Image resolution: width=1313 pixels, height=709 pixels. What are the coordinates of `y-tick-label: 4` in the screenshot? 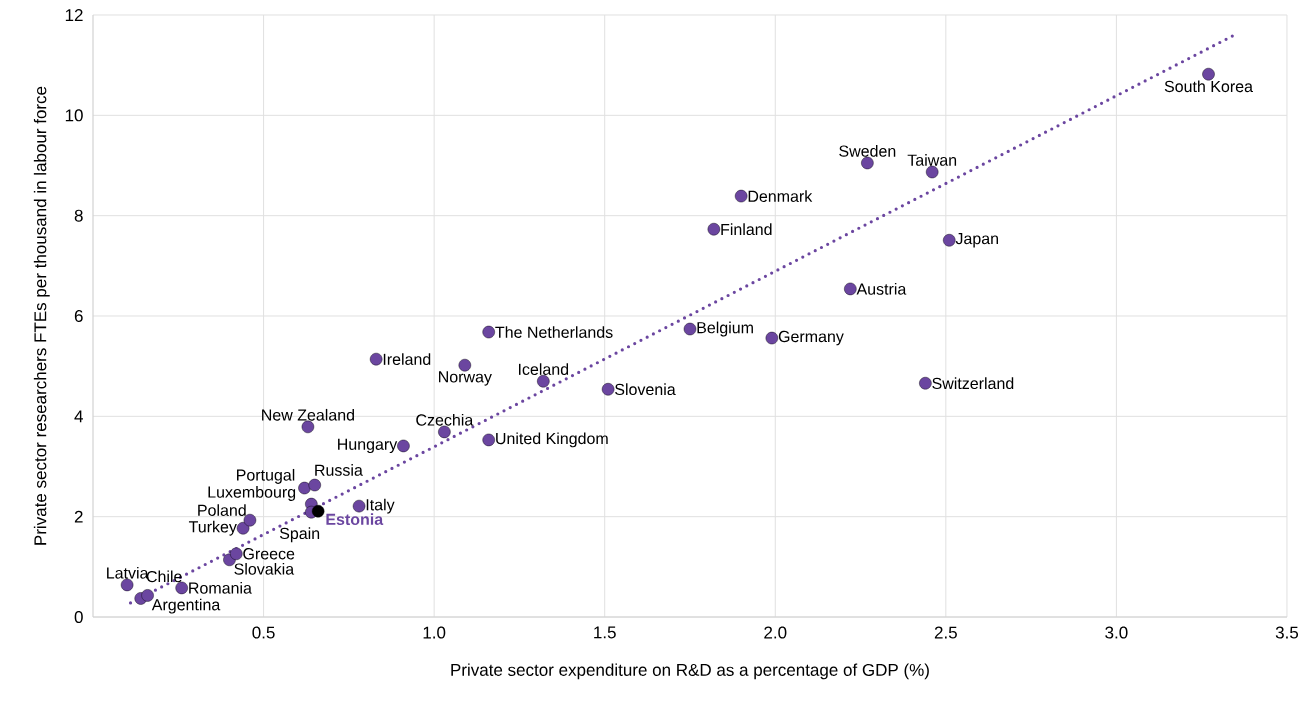 It's located at (78, 416).